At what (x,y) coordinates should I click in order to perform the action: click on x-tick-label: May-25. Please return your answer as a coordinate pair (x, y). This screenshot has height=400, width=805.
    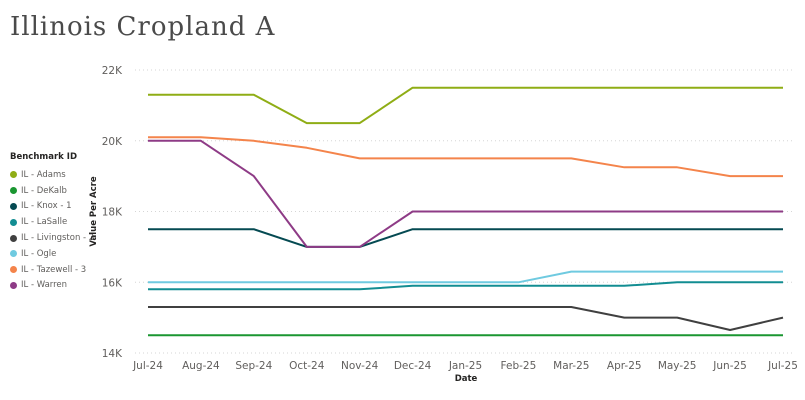
    Looking at the image, I should click on (677, 366).